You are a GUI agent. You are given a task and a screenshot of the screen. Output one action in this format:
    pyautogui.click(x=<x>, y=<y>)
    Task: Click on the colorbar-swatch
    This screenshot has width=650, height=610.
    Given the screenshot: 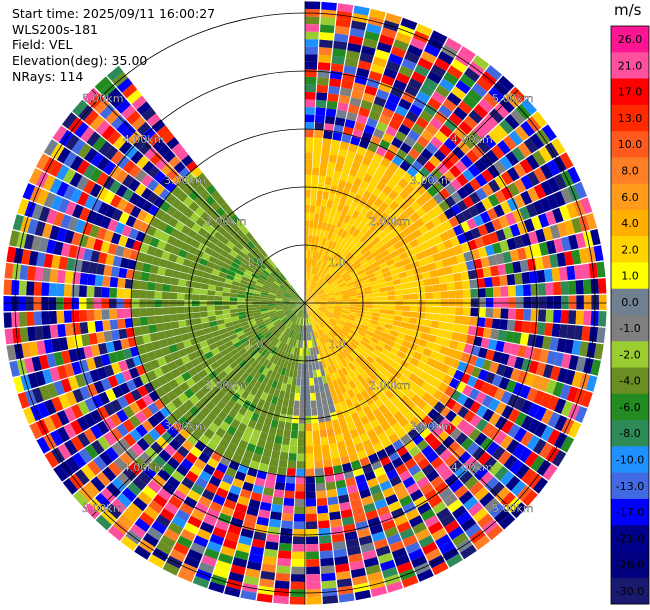 What is the action you would take?
    pyautogui.click(x=630, y=197)
    